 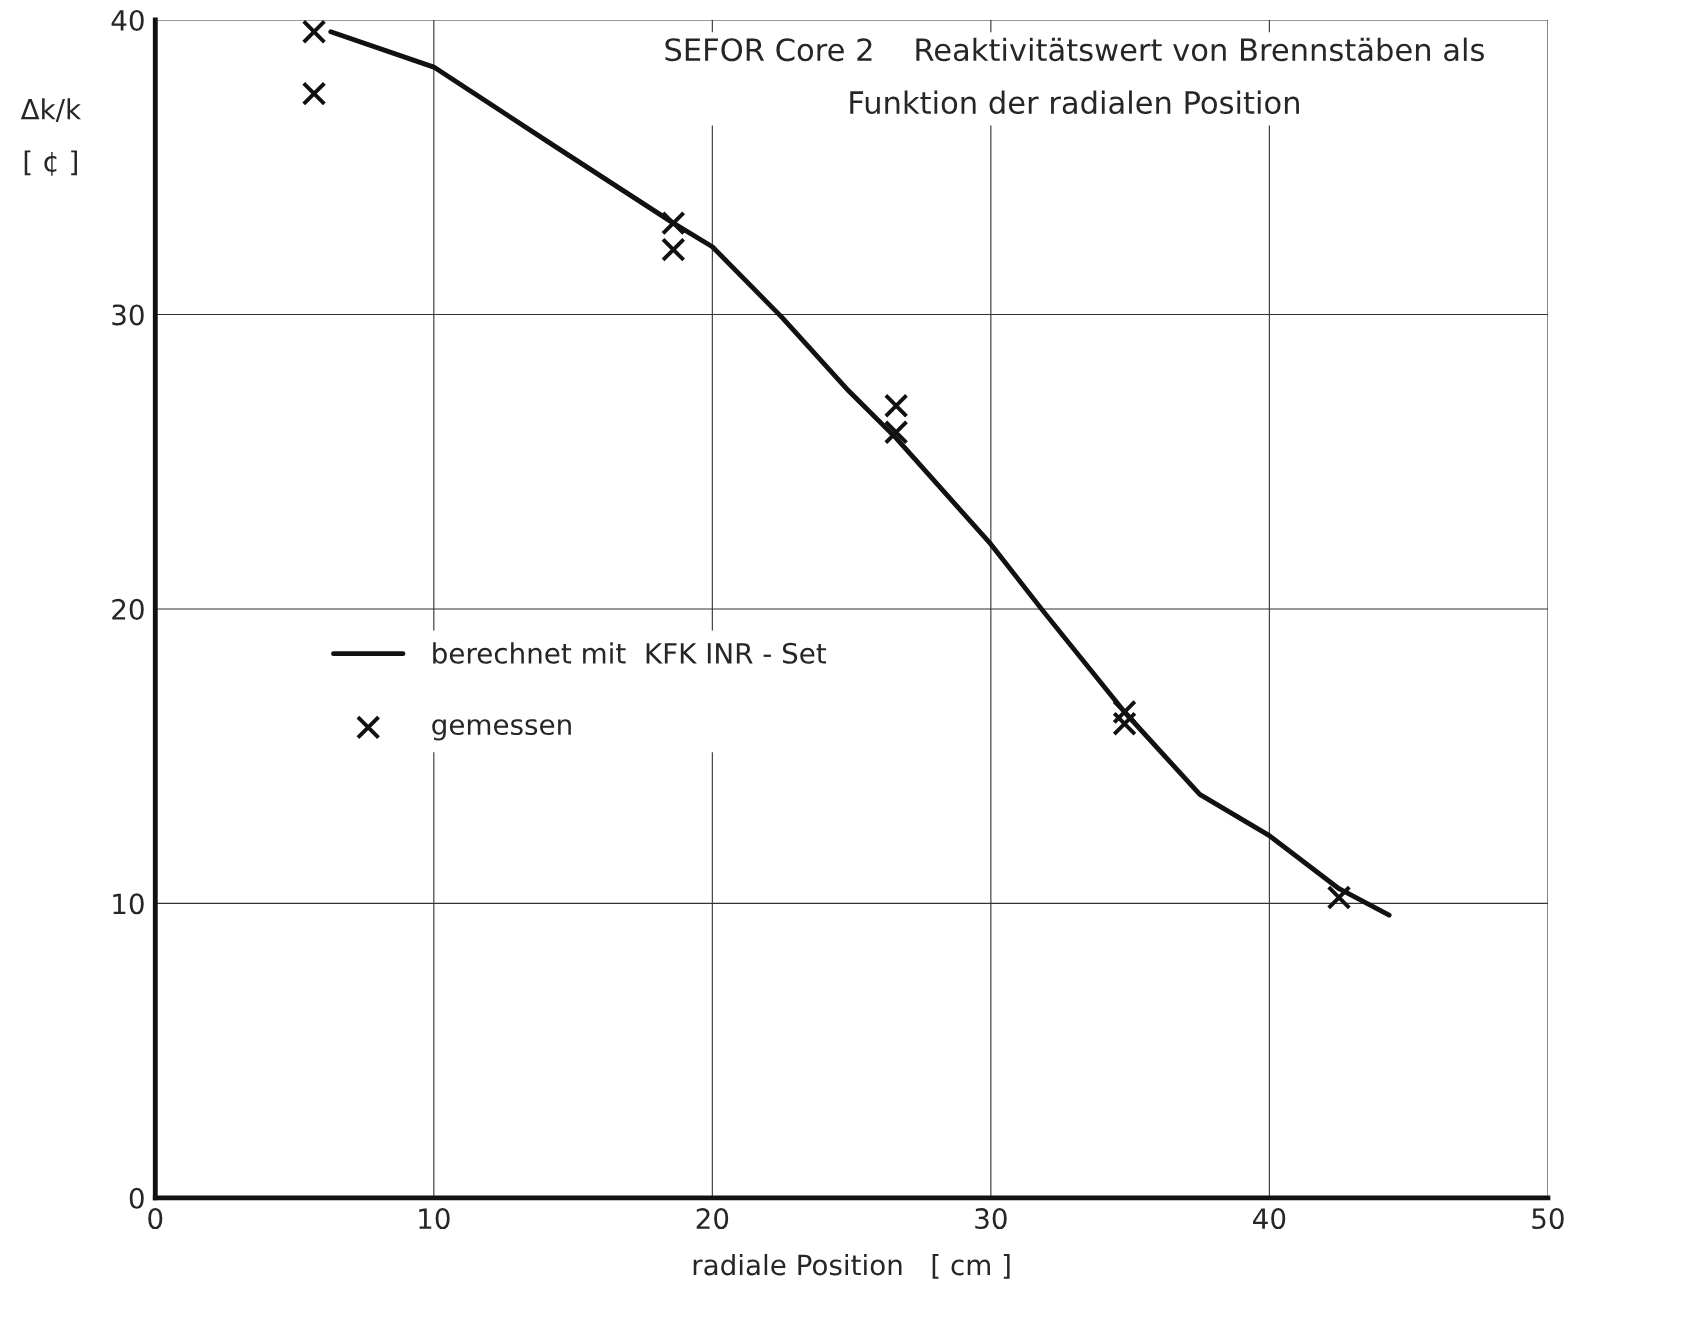 I want to click on y-tick-label: 10, so click(x=128, y=904).